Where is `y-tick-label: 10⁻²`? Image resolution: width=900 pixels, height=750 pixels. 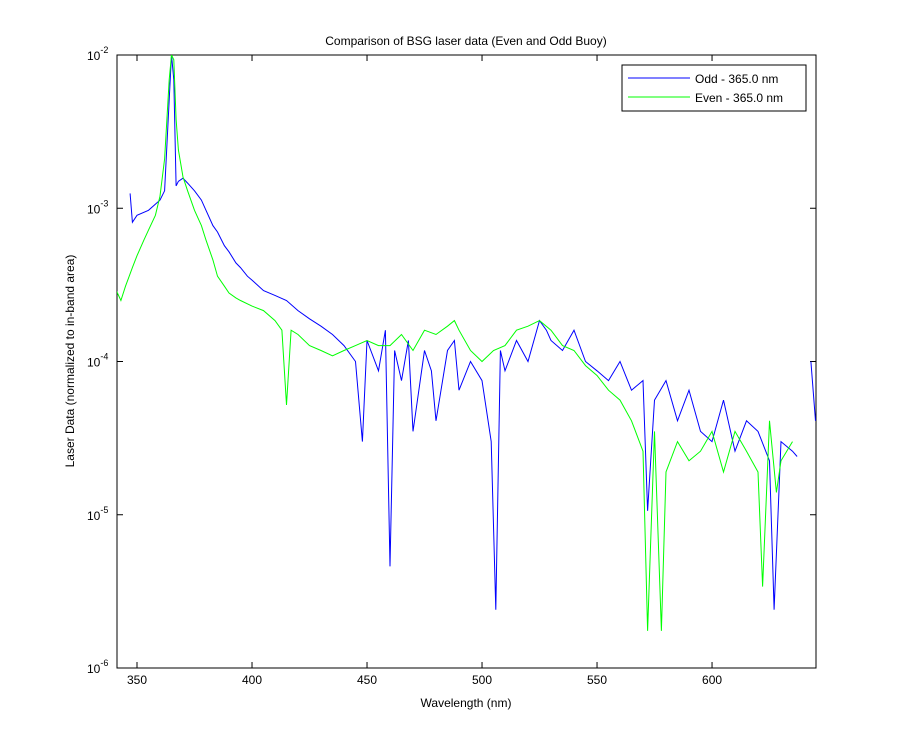
y-tick-label: 10⁻² is located at coordinates (97, 54).